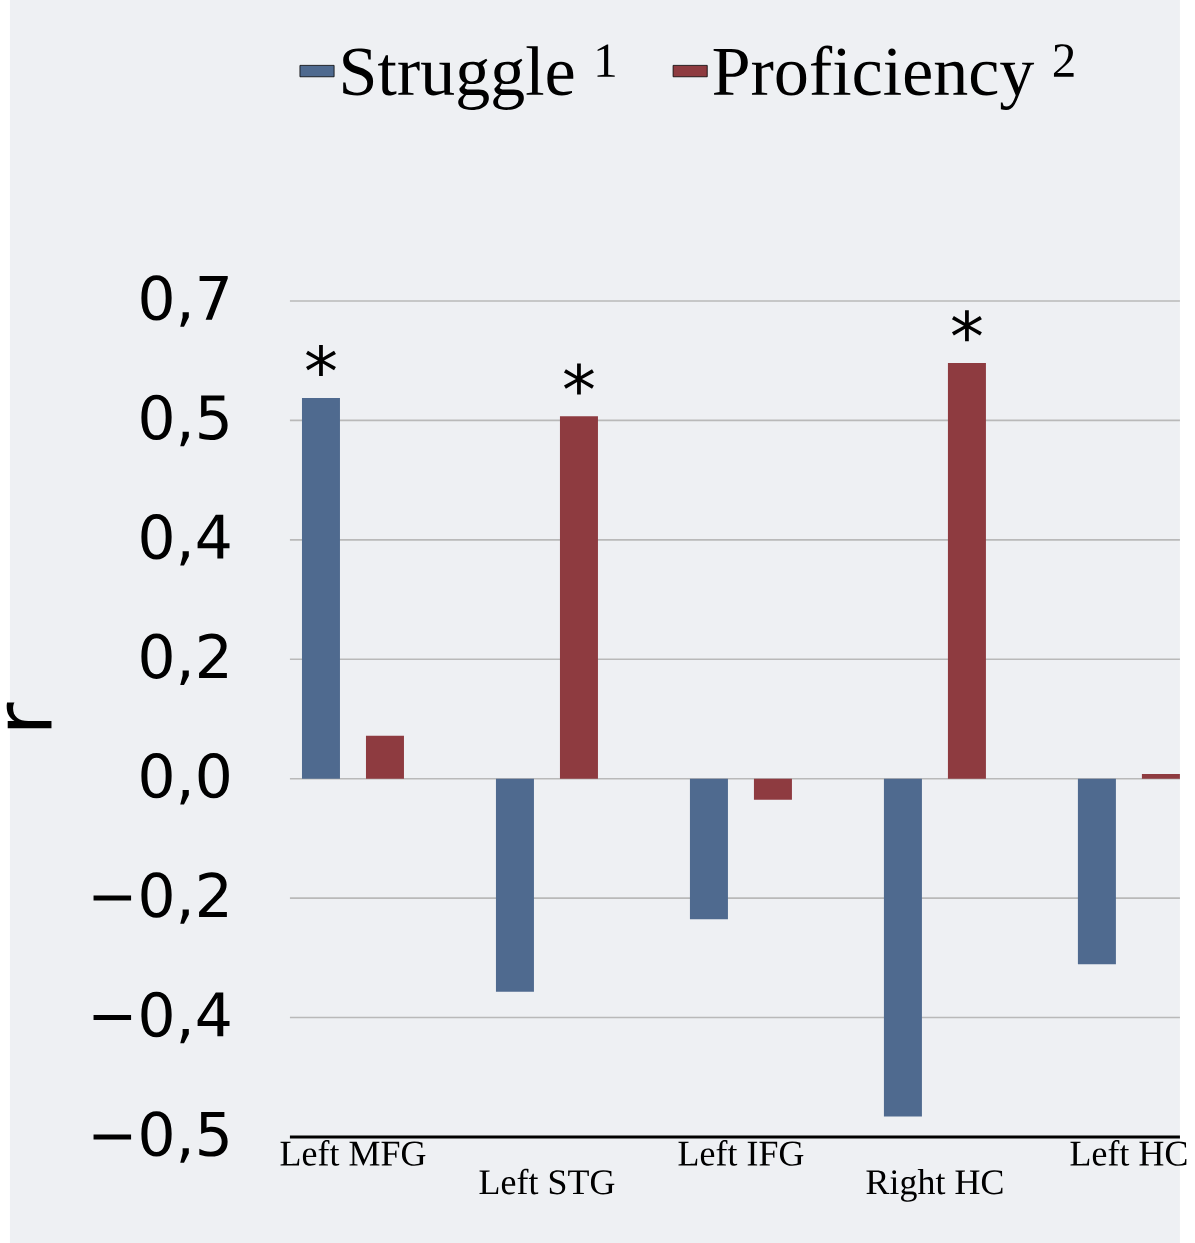 The height and width of the screenshot is (1243, 1195). Describe the element at coordinates (741, 1153) in the screenshot. I see `x-tick-label: Left IFG` at that location.